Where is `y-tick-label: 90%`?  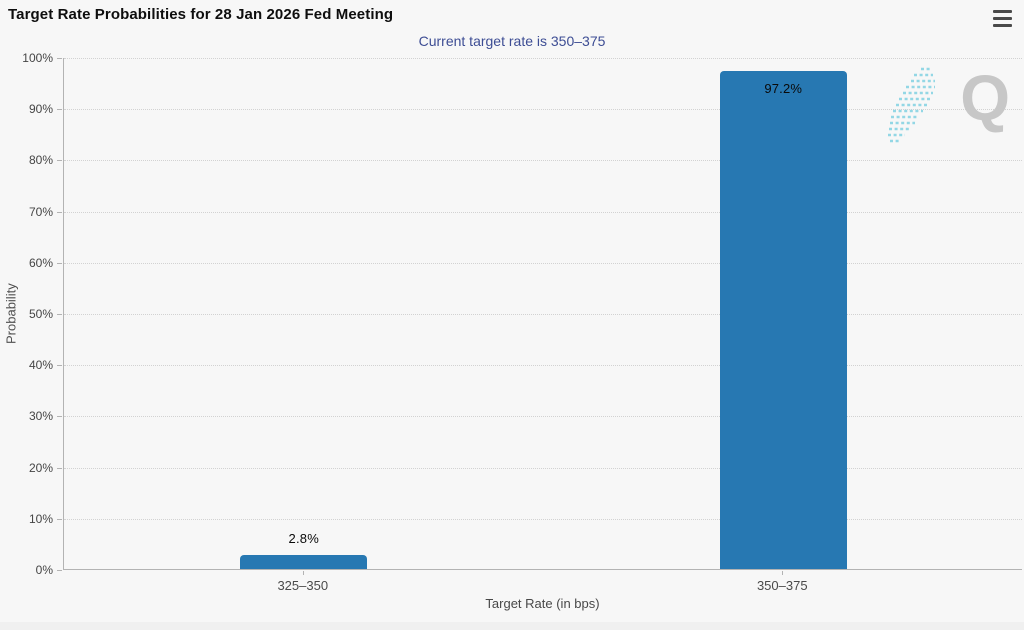 y-tick-label: 90% is located at coordinates (40, 109).